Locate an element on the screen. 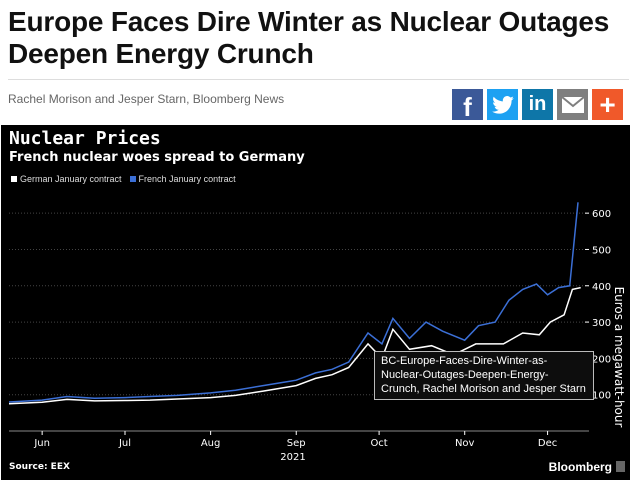  y-tick-label: 400 is located at coordinates (601, 287).